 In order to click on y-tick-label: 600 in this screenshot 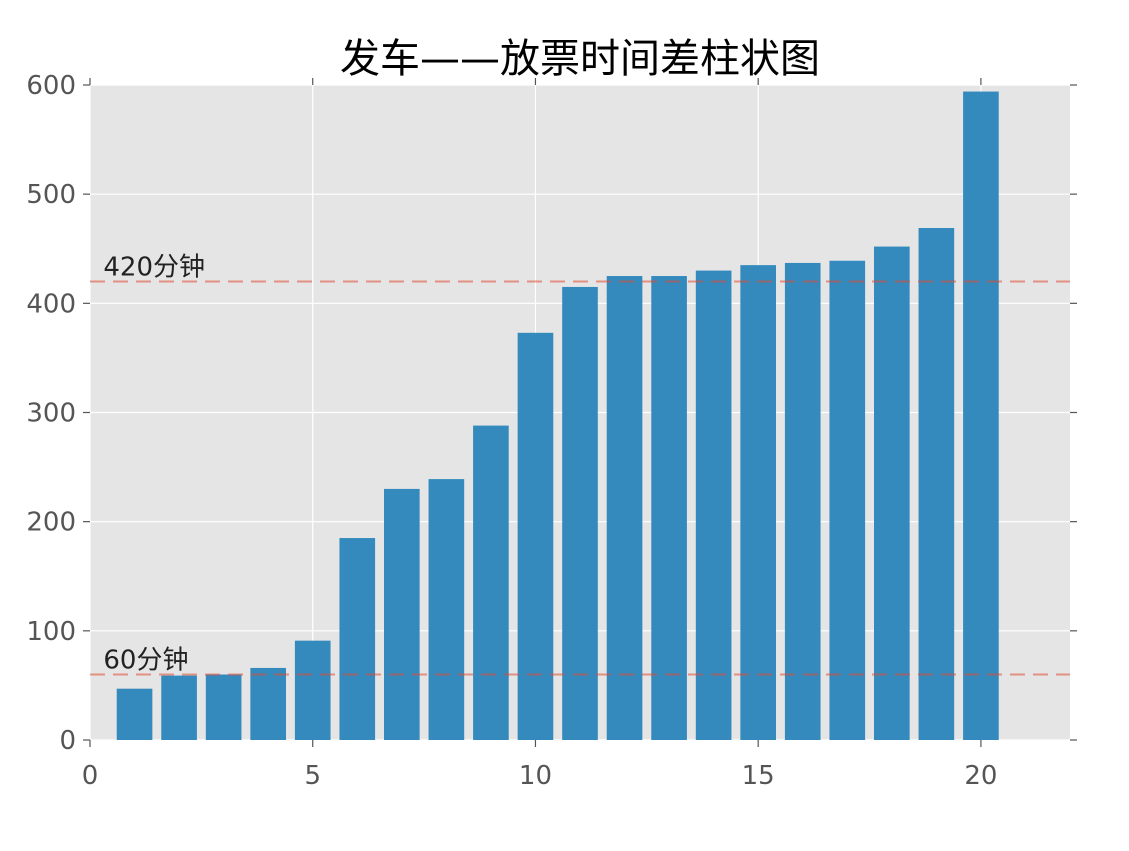, I will do `click(51, 86)`.